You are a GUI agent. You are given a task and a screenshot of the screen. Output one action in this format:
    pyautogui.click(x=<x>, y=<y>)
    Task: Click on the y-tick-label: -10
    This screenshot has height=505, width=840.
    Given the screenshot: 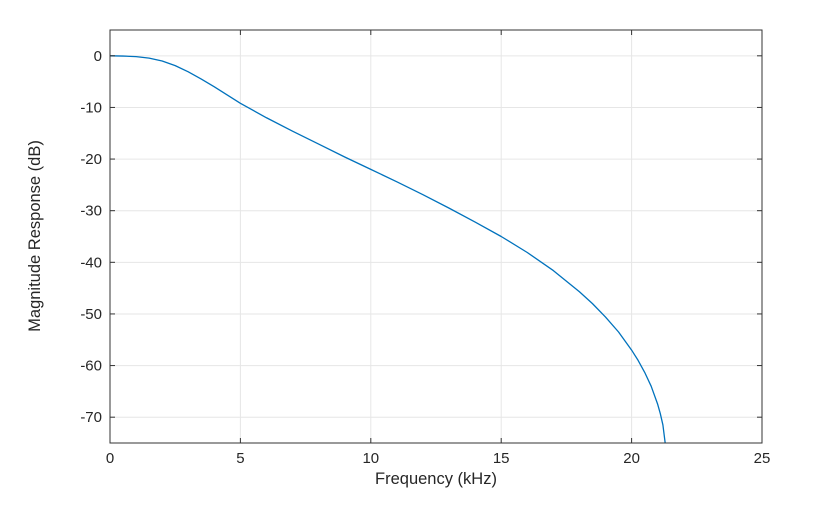 What is the action you would take?
    pyautogui.click(x=91, y=107)
    